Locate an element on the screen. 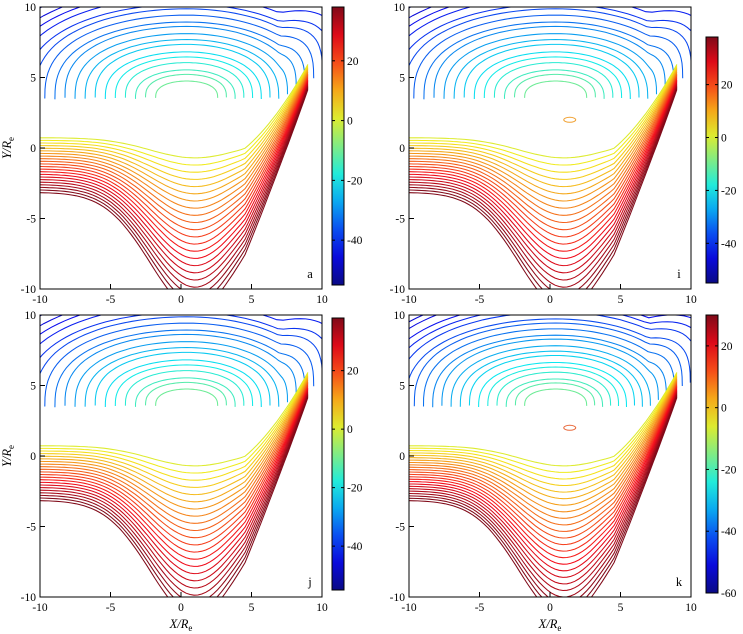 The height and width of the screenshot is (634, 743). x-axis-label: X/Re is located at coordinates (550, 625).